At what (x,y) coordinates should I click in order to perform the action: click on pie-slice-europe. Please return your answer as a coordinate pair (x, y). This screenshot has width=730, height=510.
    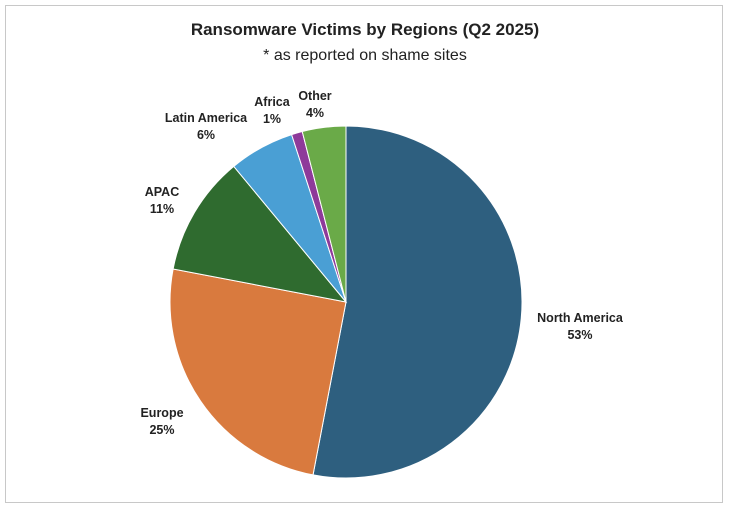
    Looking at the image, I should click on (258, 372).